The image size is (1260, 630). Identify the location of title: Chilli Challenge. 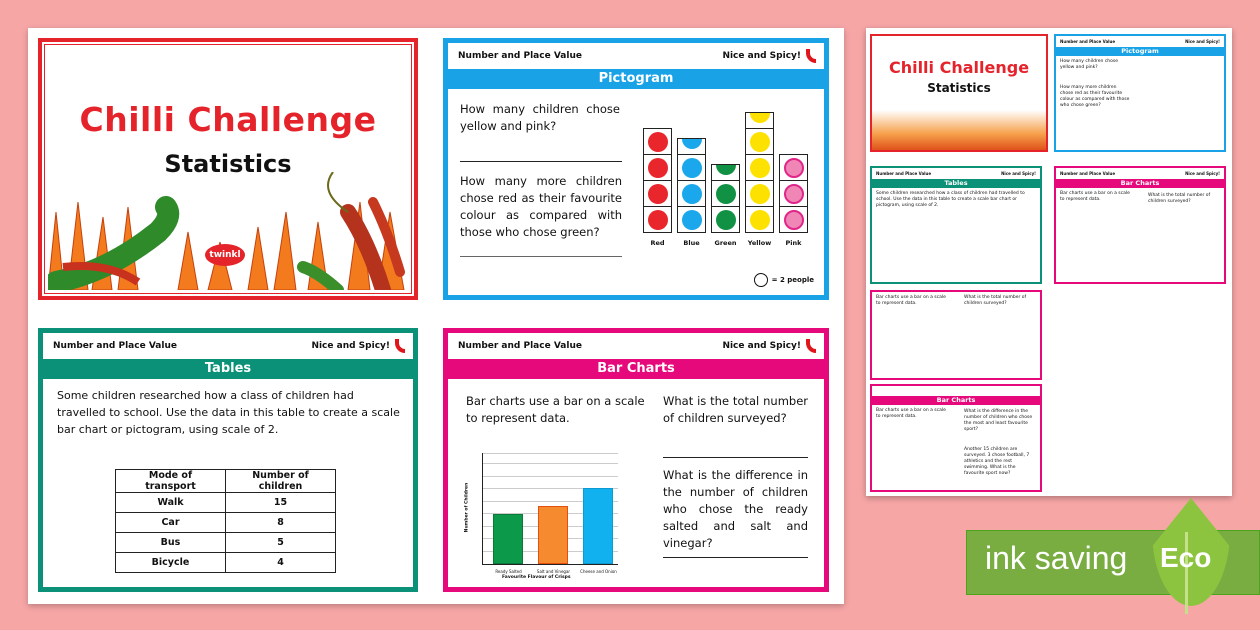
(228, 119).